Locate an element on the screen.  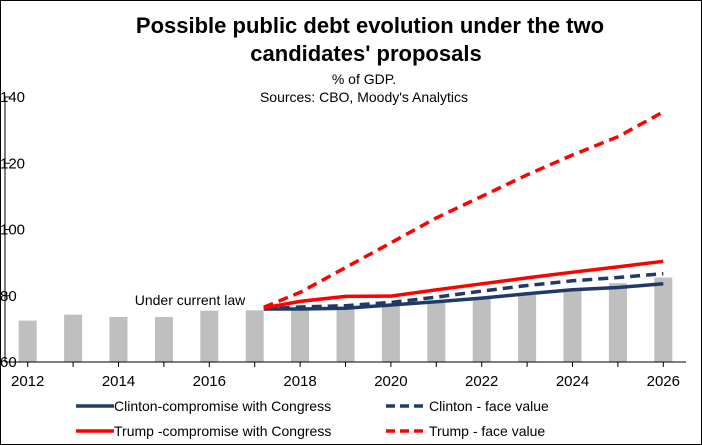
bar-2018 is located at coordinates (300, 335).